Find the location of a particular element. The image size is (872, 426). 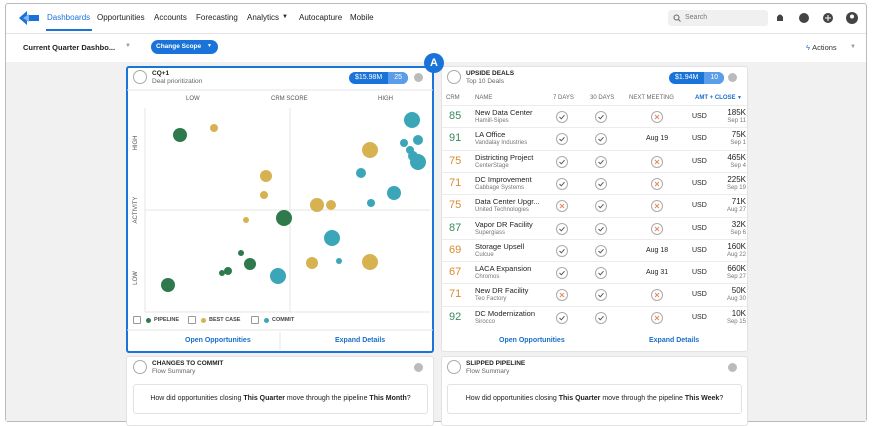

deal-name: Vapor DR Facility is located at coordinates (504, 224).